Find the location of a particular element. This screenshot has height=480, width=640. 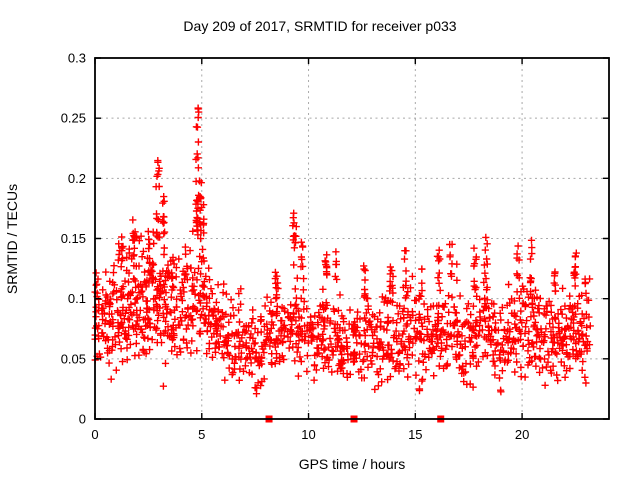

y-axis-label: SRMTID / TECUs is located at coordinates (12, 239).